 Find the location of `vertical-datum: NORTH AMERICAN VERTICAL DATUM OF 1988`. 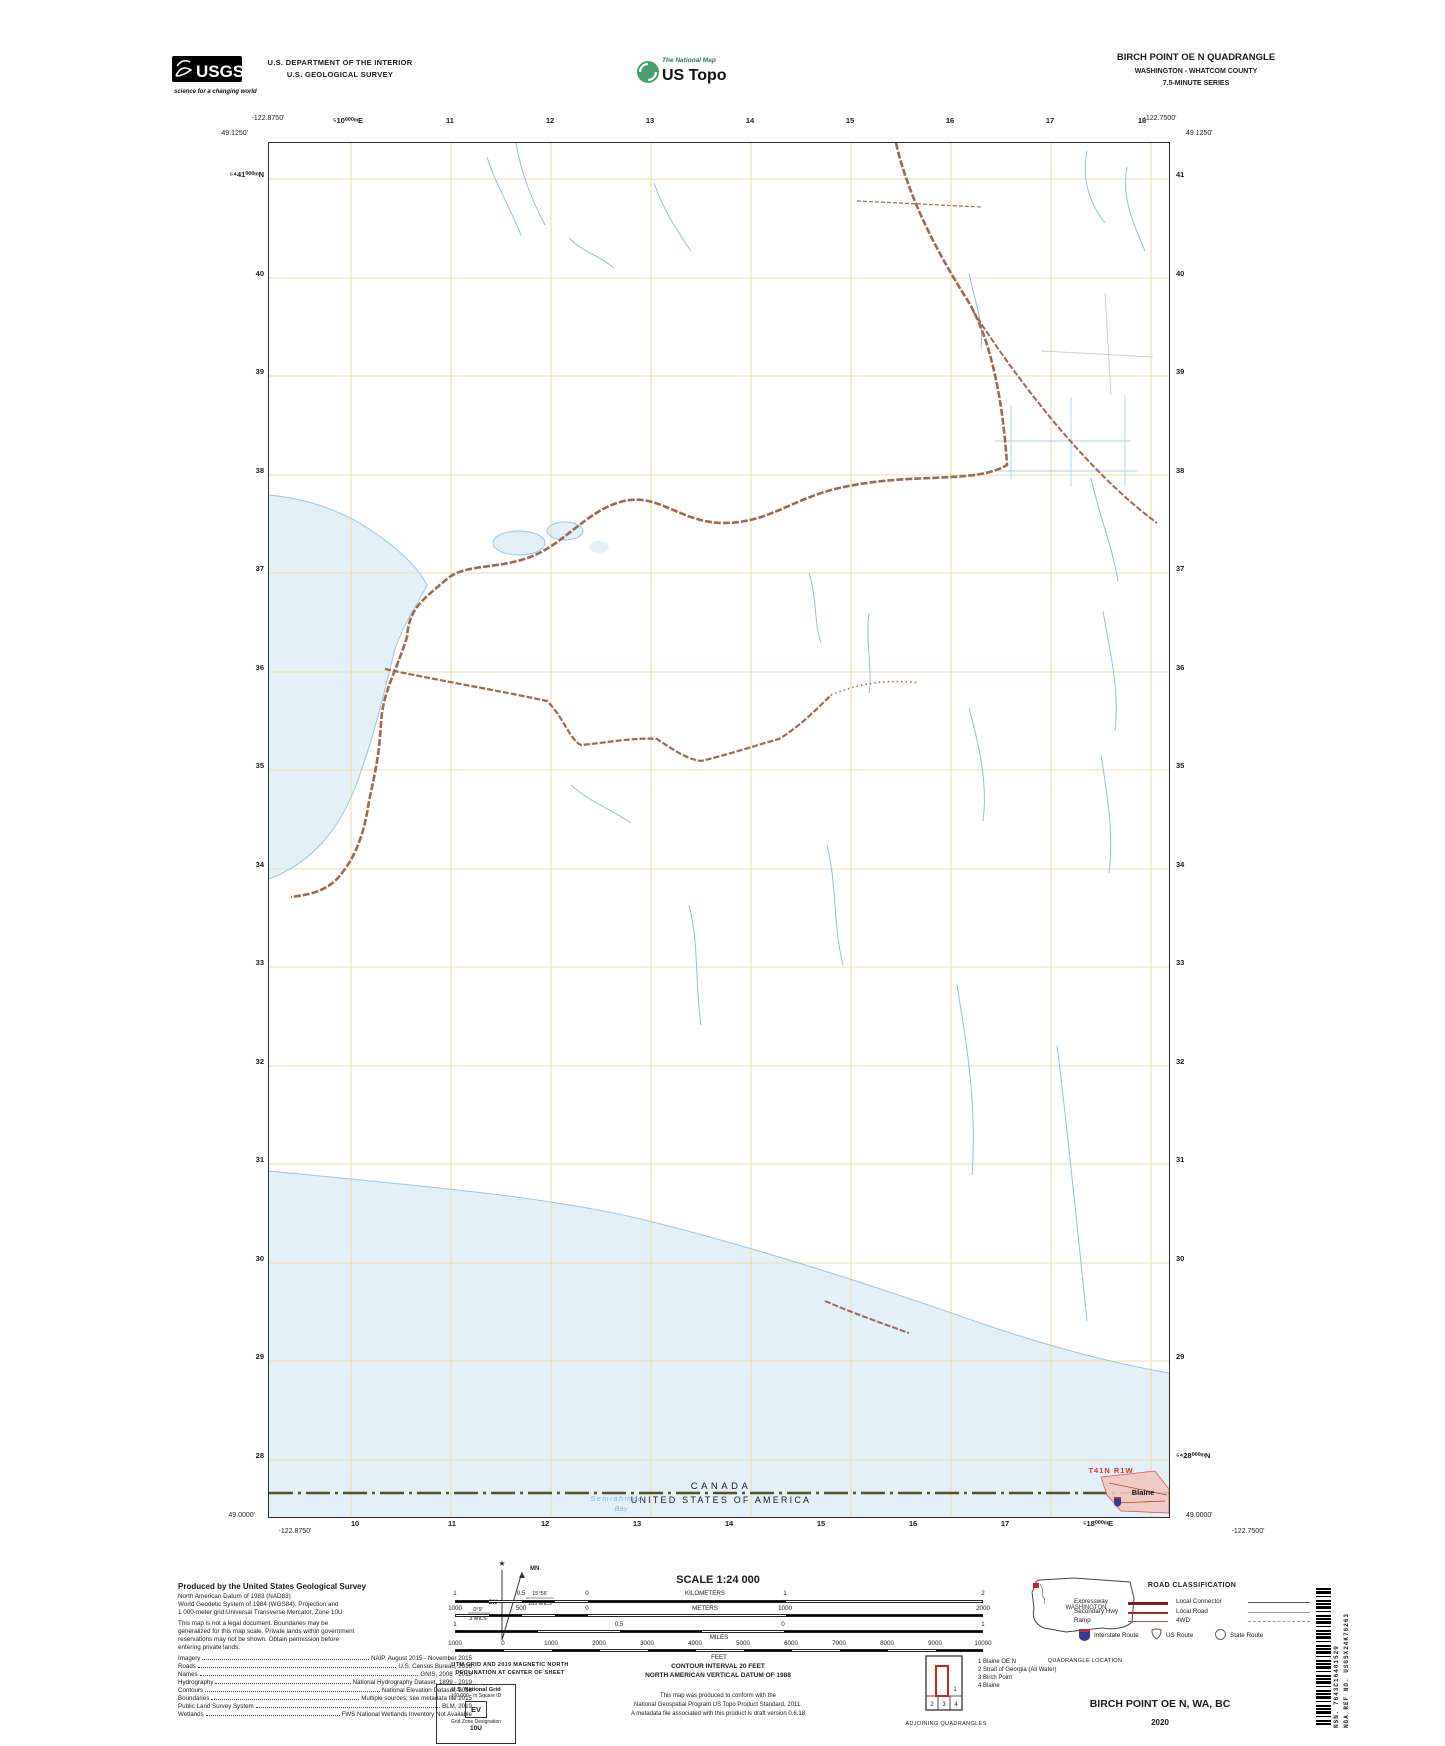

vertical-datum: NORTH AMERICAN VERTICAL DATUM OF 1988 is located at coordinates (718, 1675).